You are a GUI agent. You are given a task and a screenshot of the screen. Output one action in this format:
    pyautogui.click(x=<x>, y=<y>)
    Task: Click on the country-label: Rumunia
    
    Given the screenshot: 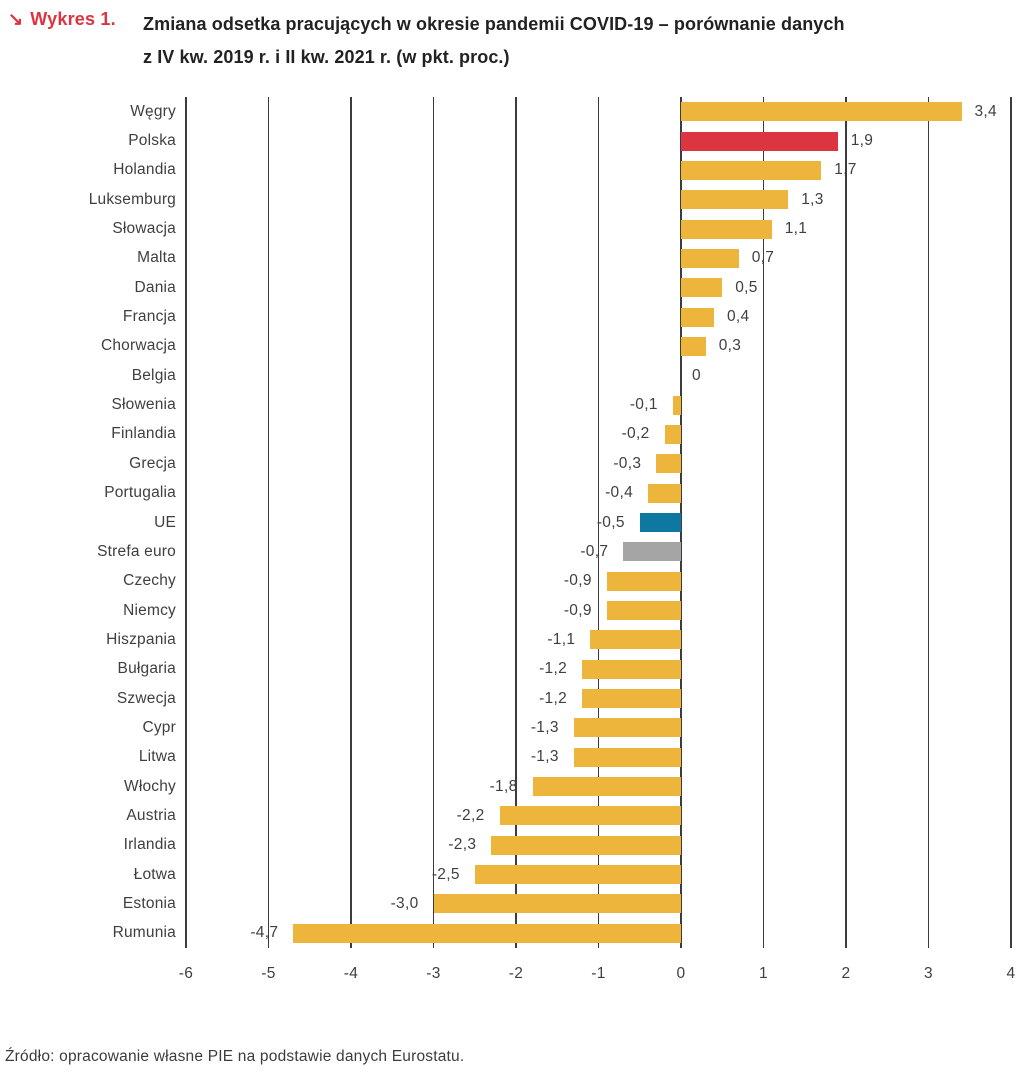 What is the action you would take?
    pyautogui.click(x=144, y=933)
    